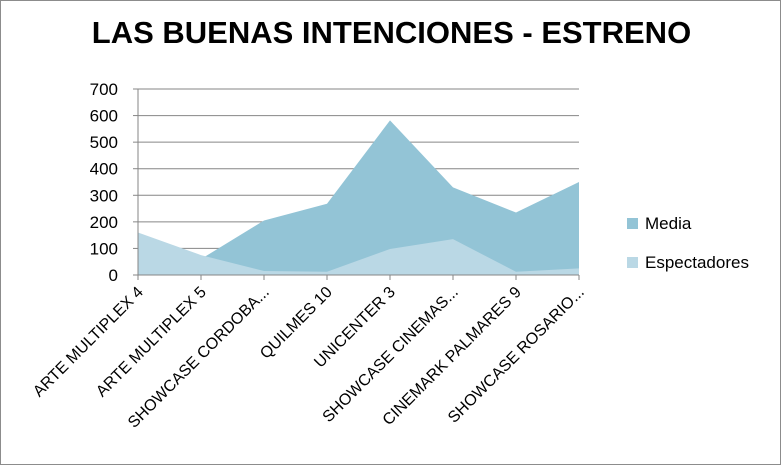 This screenshot has height=466, width=781. Describe the element at coordinates (88, 342) in the screenshot. I see `x-tick-label: ARTE MULTIPLEX 4` at that location.